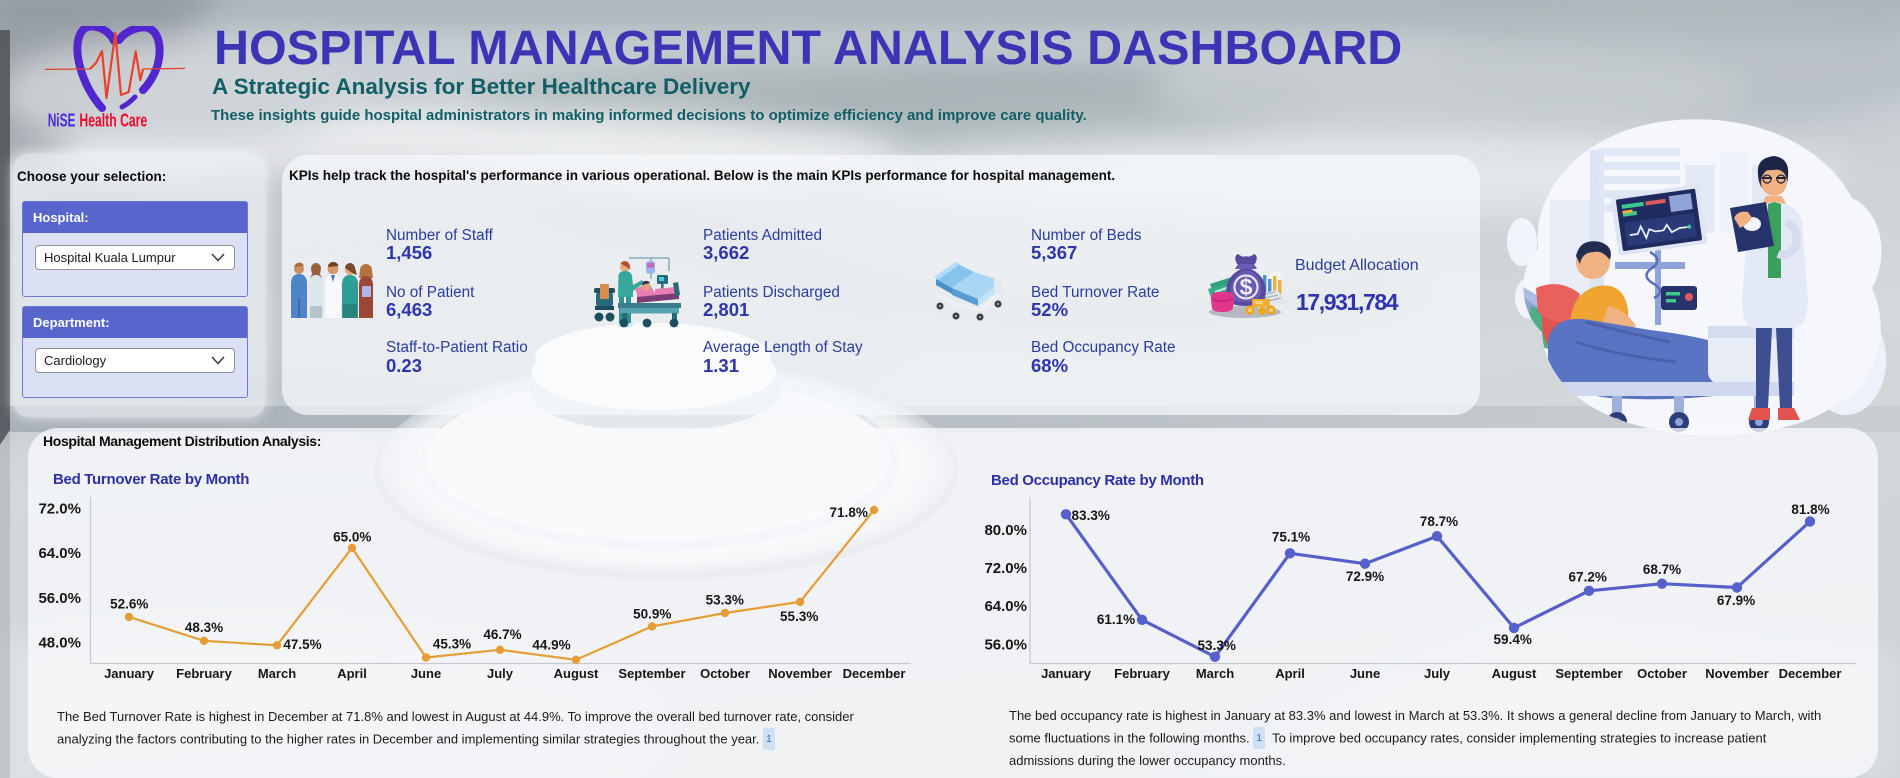 This screenshot has height=778, width=1900. What do you see at coordinates (1116, 619) in the screenshot?
I see `svg-text: 61.1%` at bounding box center [1116, 619].